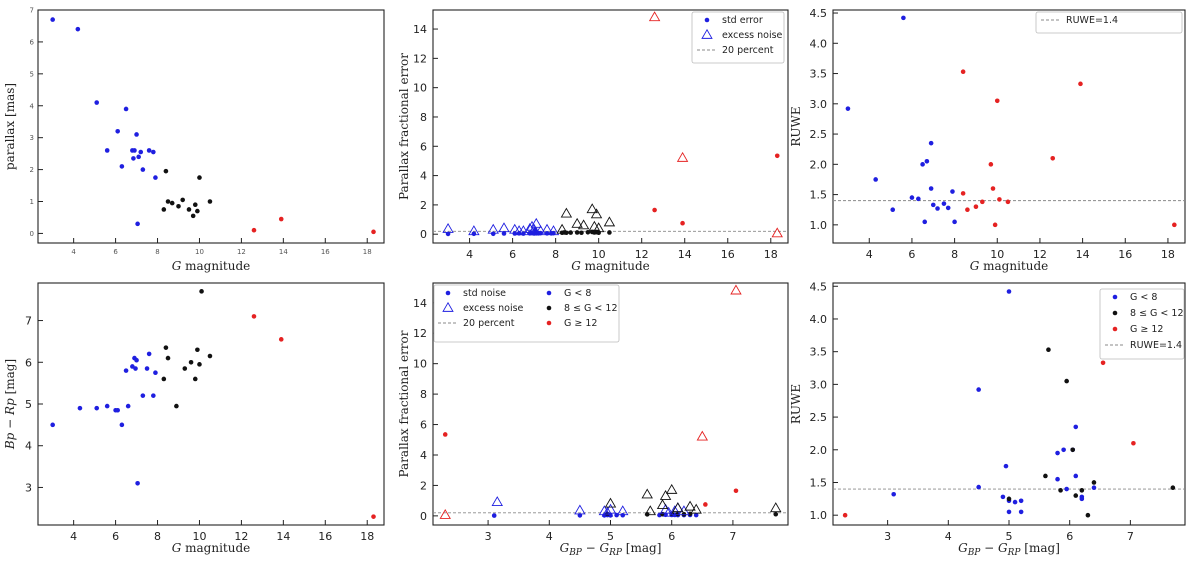 Image resolution: width=1200 pixels, height=565 pixels. Describe the element at coordinates (420, 303) in the screenshot. I see `y-tick-label: 14` at that location.